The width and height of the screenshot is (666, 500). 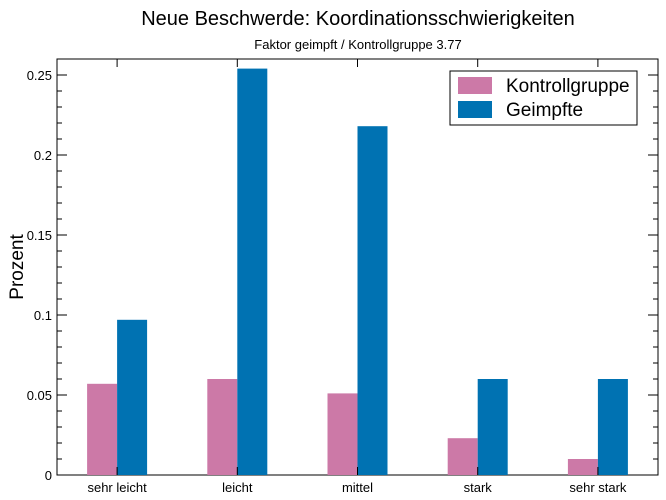 What do you see at coordinates (132, 397) in the screenshot?
I see `bar-geimpfte-sehr-leicht` at bounding box center [132, 397].